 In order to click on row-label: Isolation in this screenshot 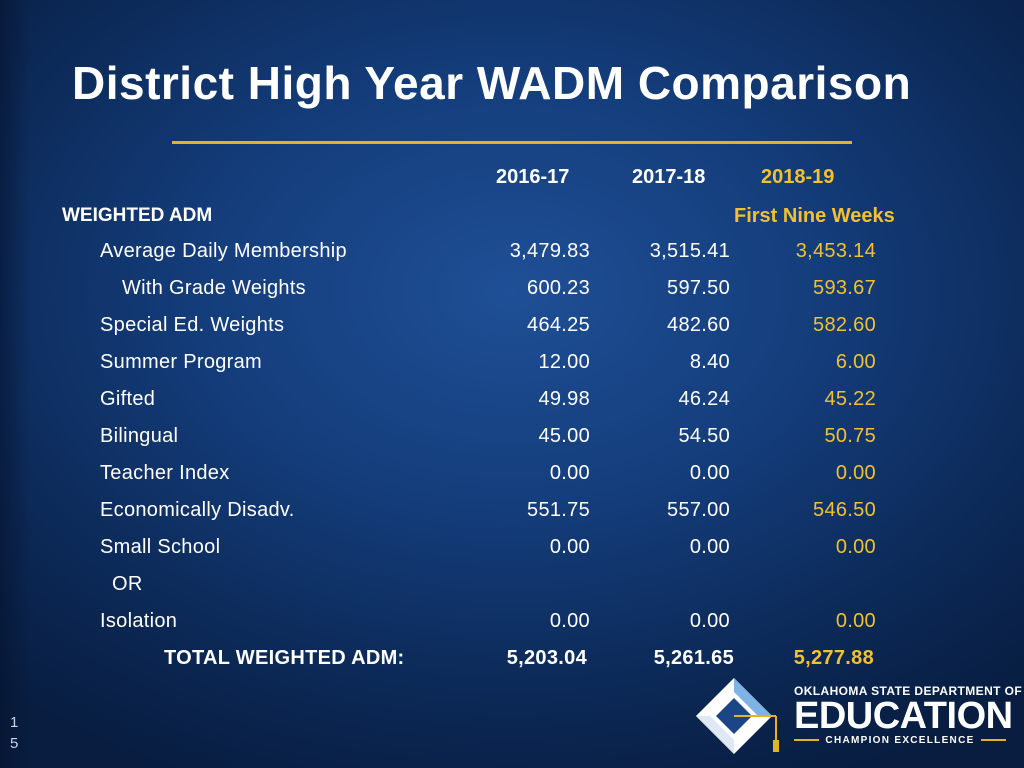, I will do `click(139, 621)`.